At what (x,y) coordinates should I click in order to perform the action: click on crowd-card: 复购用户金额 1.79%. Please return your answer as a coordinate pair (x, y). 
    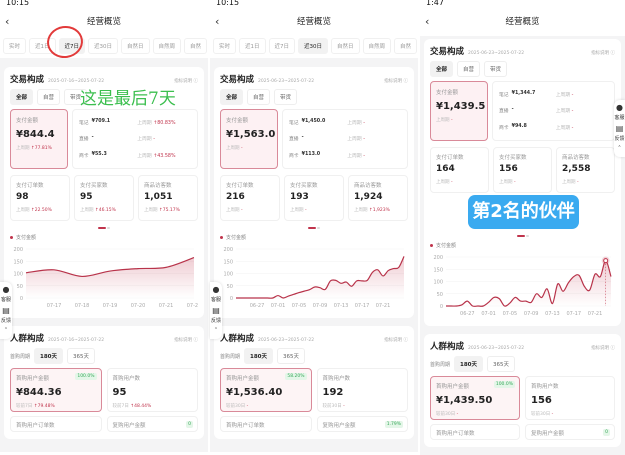
    Looking at the image, I should click on (362, 424).